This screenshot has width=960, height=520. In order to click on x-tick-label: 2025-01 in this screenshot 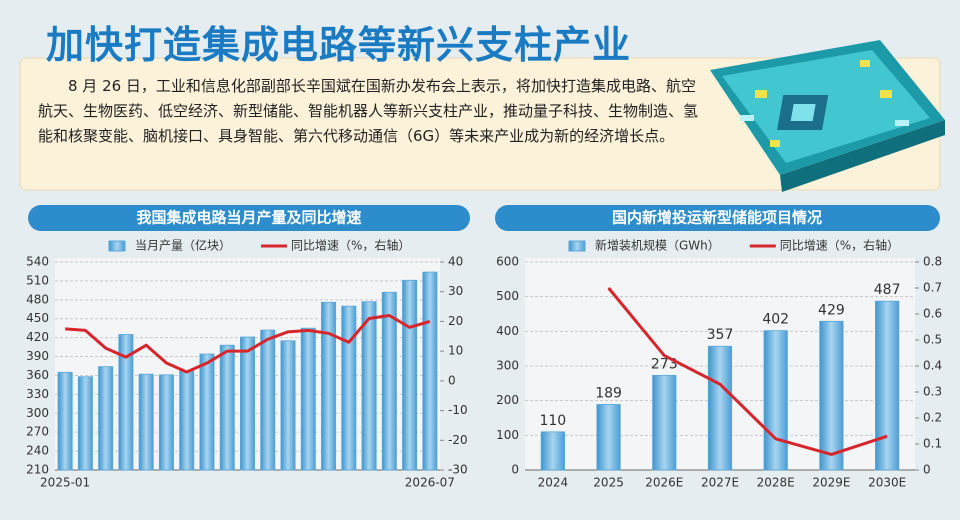, I will do `click(65, 483)`.